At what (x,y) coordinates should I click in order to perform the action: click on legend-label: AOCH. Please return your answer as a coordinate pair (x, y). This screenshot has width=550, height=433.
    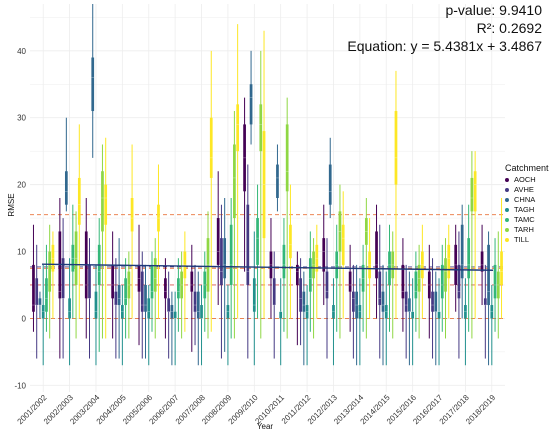
    Looking at the image, I should click on (525, 179).